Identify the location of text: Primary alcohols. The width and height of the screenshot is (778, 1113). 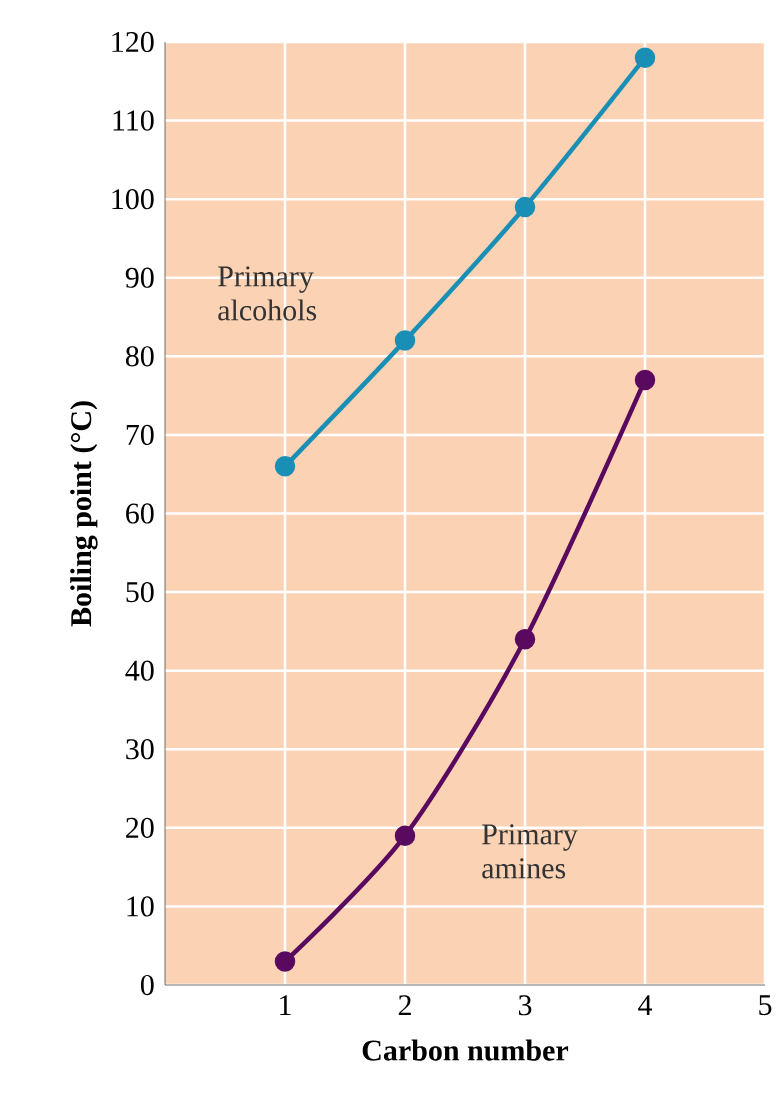
(267, 293).